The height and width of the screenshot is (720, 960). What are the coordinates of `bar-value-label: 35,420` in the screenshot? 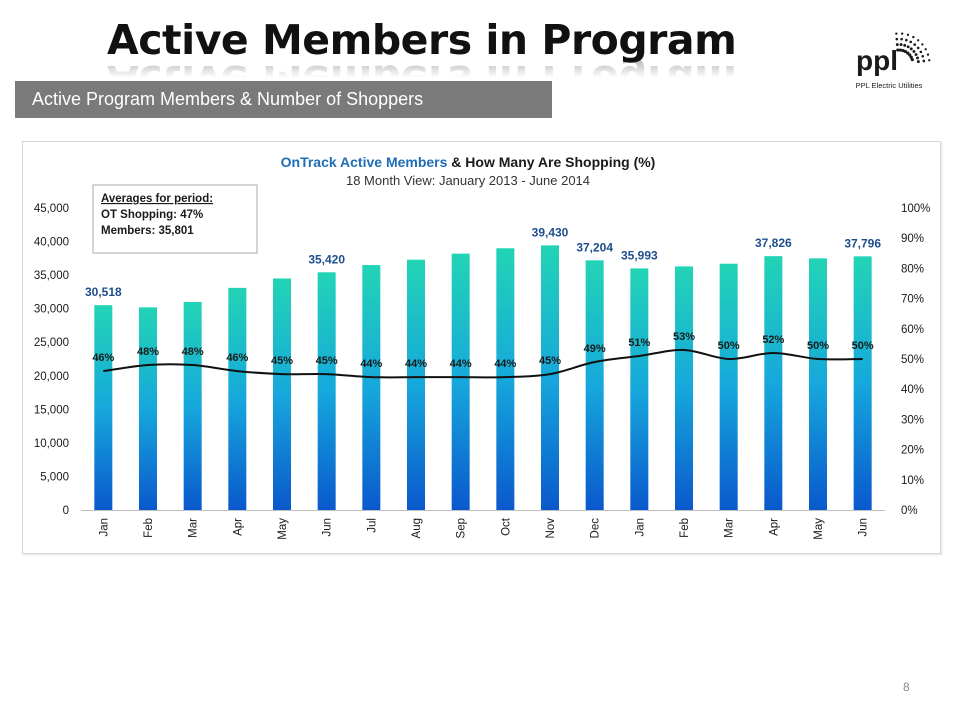 It's located at (326, 259).